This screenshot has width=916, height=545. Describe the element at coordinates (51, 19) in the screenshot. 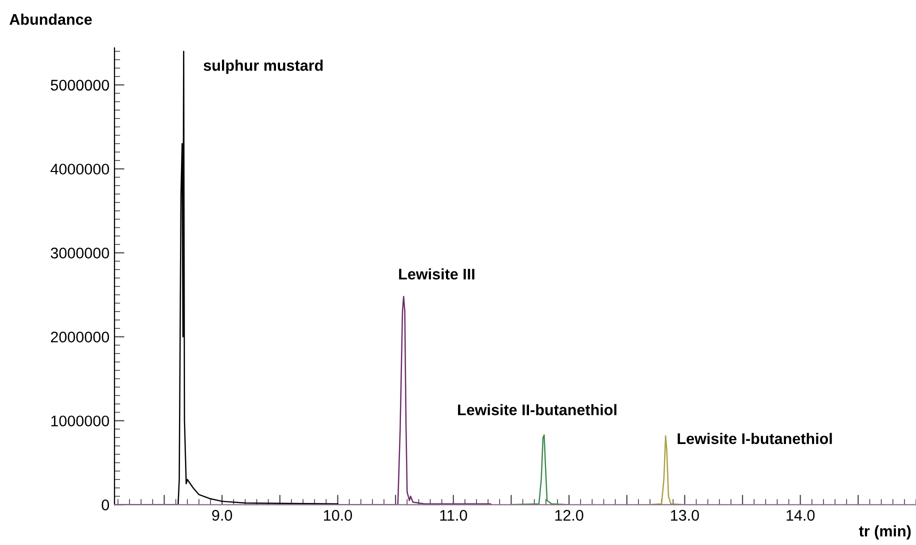

I see `y-axis-title: Abundance` at that location.